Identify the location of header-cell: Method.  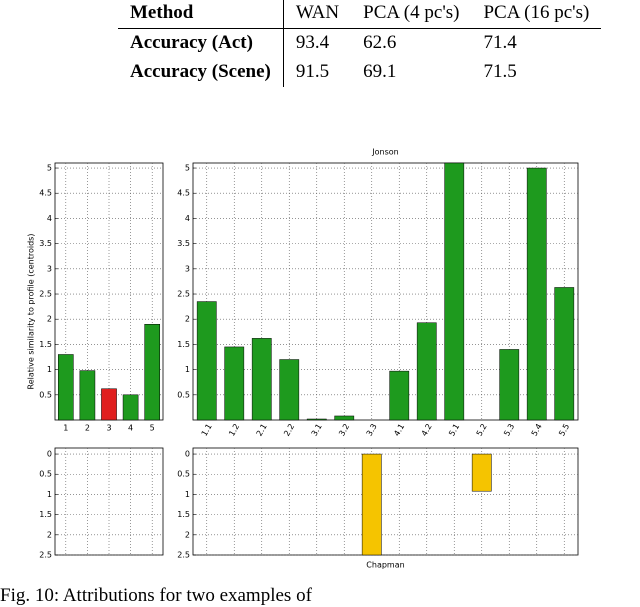
(201, 14).